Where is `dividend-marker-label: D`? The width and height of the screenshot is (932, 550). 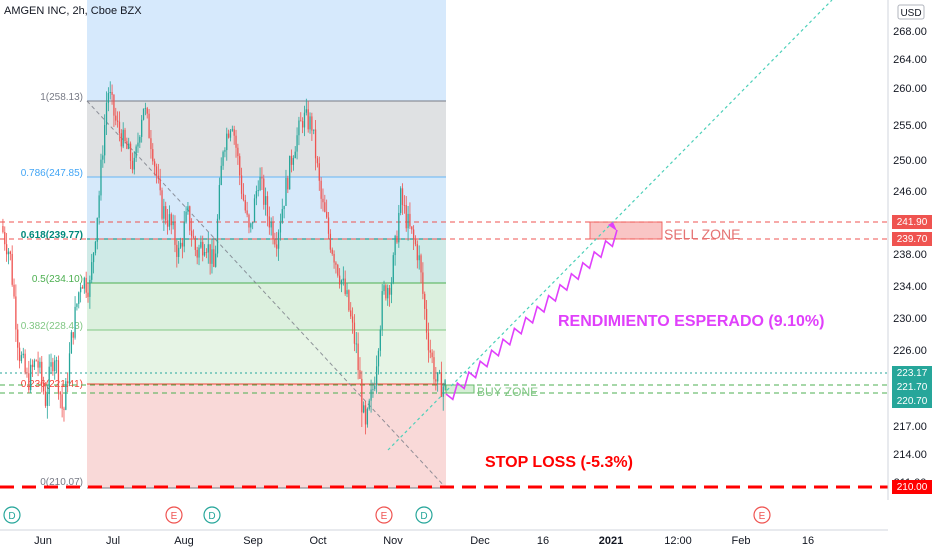
dividend-marker-label: D is located at coordinates (11, 516).